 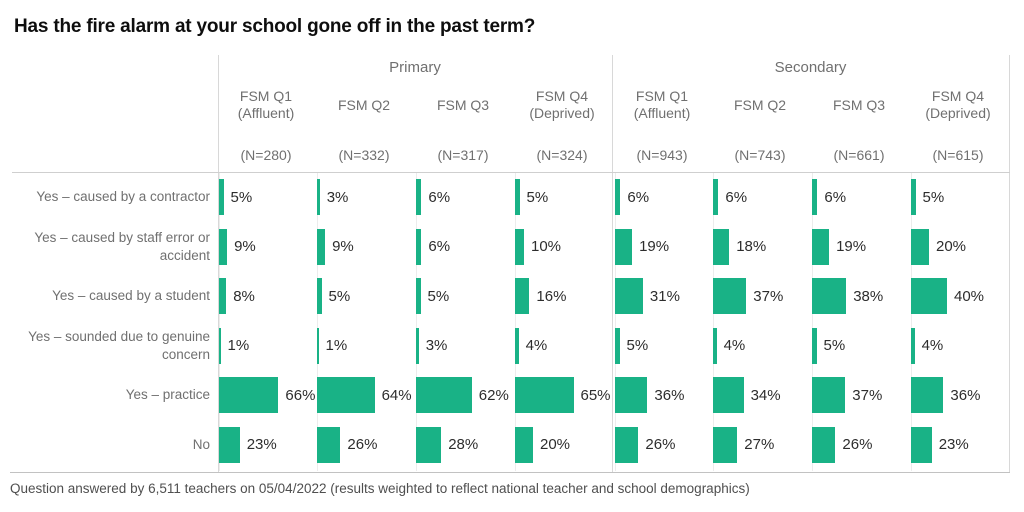 What do you see at coordinates (131, 296) in the screenshot?
I see `row-label: Yes – caused by a student` at bounding box center [131, 296].